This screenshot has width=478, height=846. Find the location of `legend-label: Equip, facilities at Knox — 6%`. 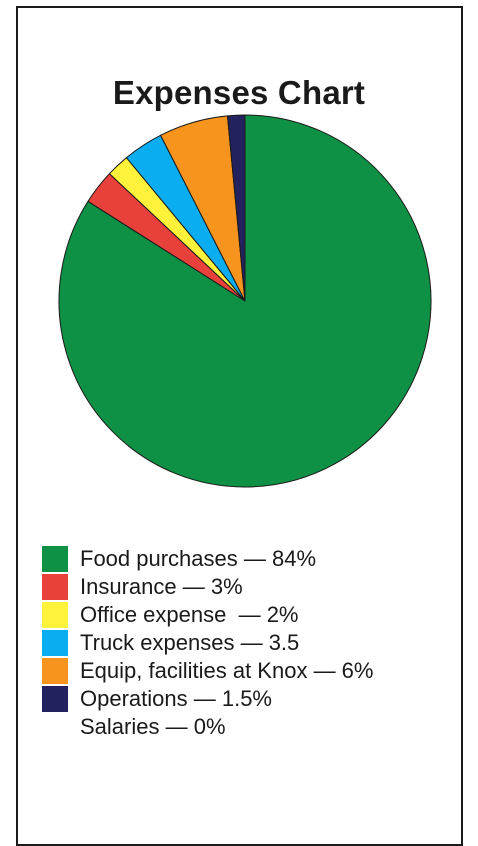

legend-label: Equip, facilities at Knox — 6% is located at coordinates (227, 670).